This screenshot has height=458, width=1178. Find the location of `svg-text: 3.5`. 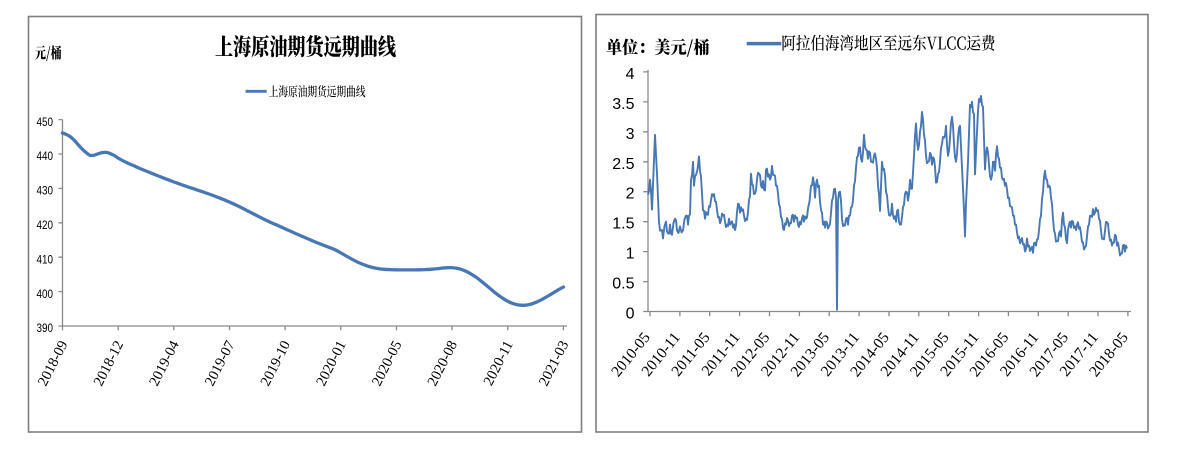

svg-text: 3.5 is located at coordinates (623, 104).